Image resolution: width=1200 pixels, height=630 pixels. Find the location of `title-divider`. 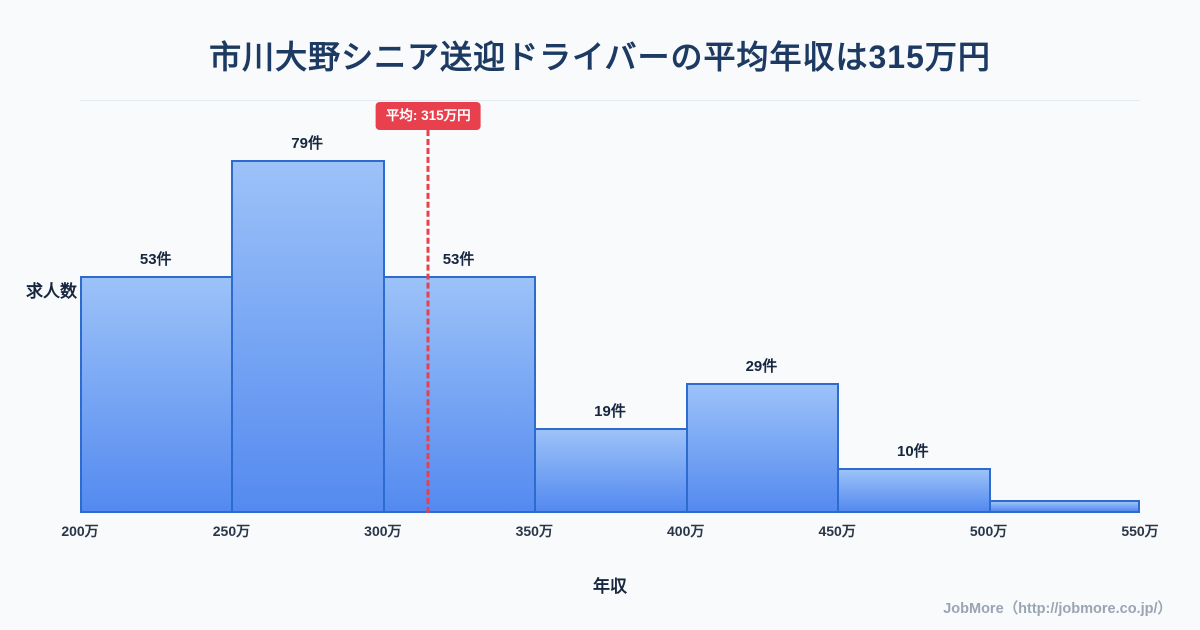

title-divider is located at coordinates (610, 100).